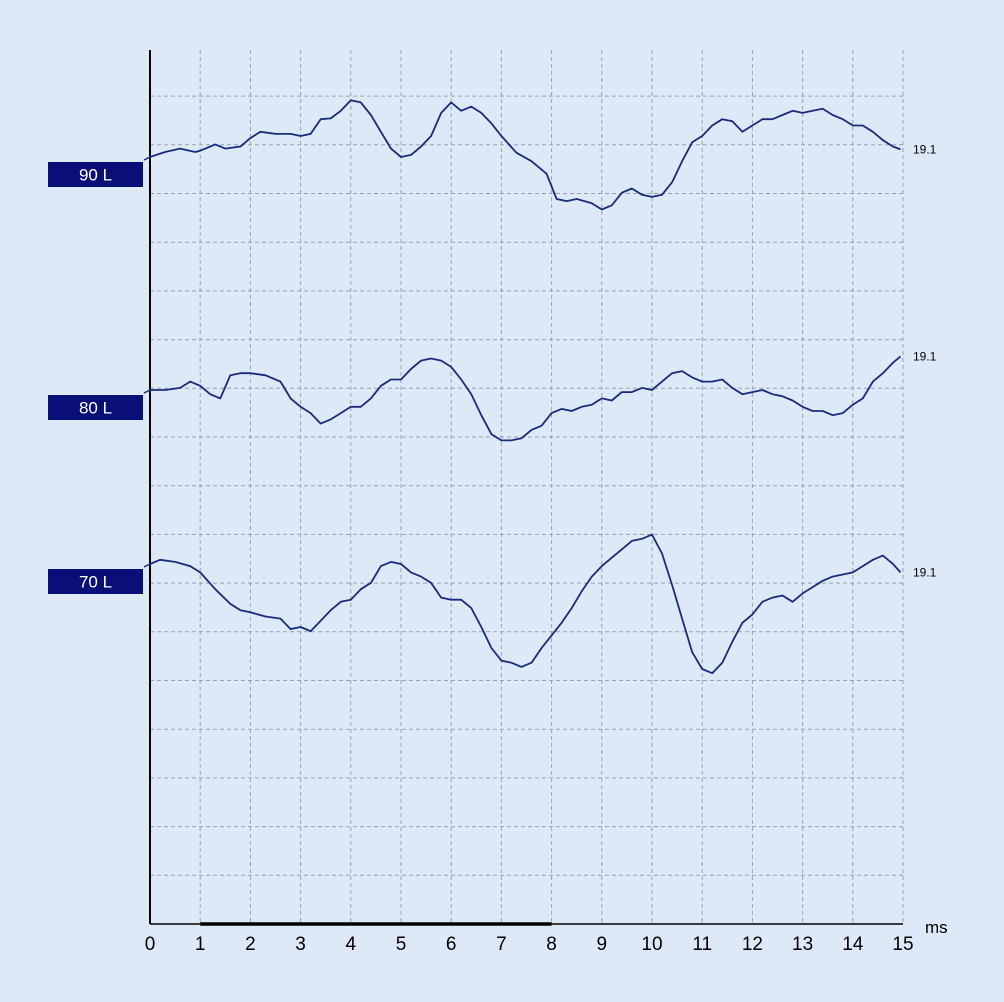 The height and width of the screenshot is (1002, 1004). I want to click on trace-label-text: 80 L, so click(95, 408).